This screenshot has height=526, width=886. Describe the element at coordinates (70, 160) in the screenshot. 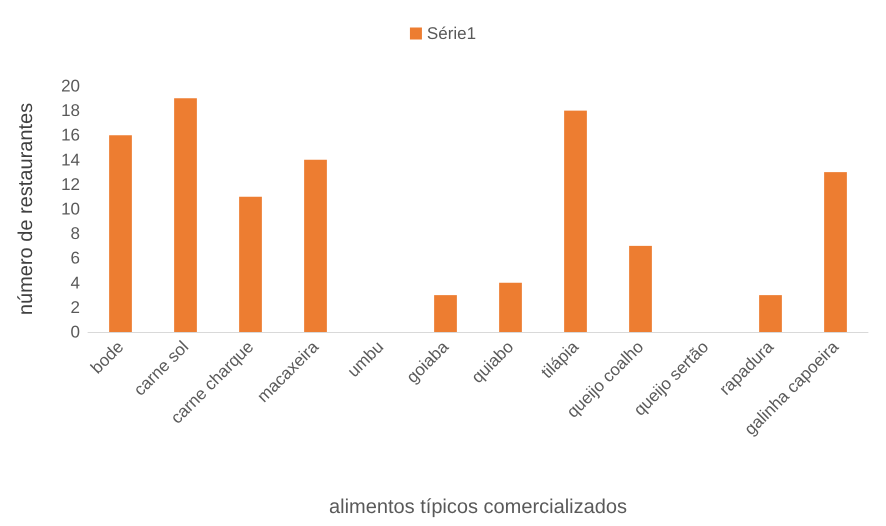

I see `y-tick-label: 14` at that location.